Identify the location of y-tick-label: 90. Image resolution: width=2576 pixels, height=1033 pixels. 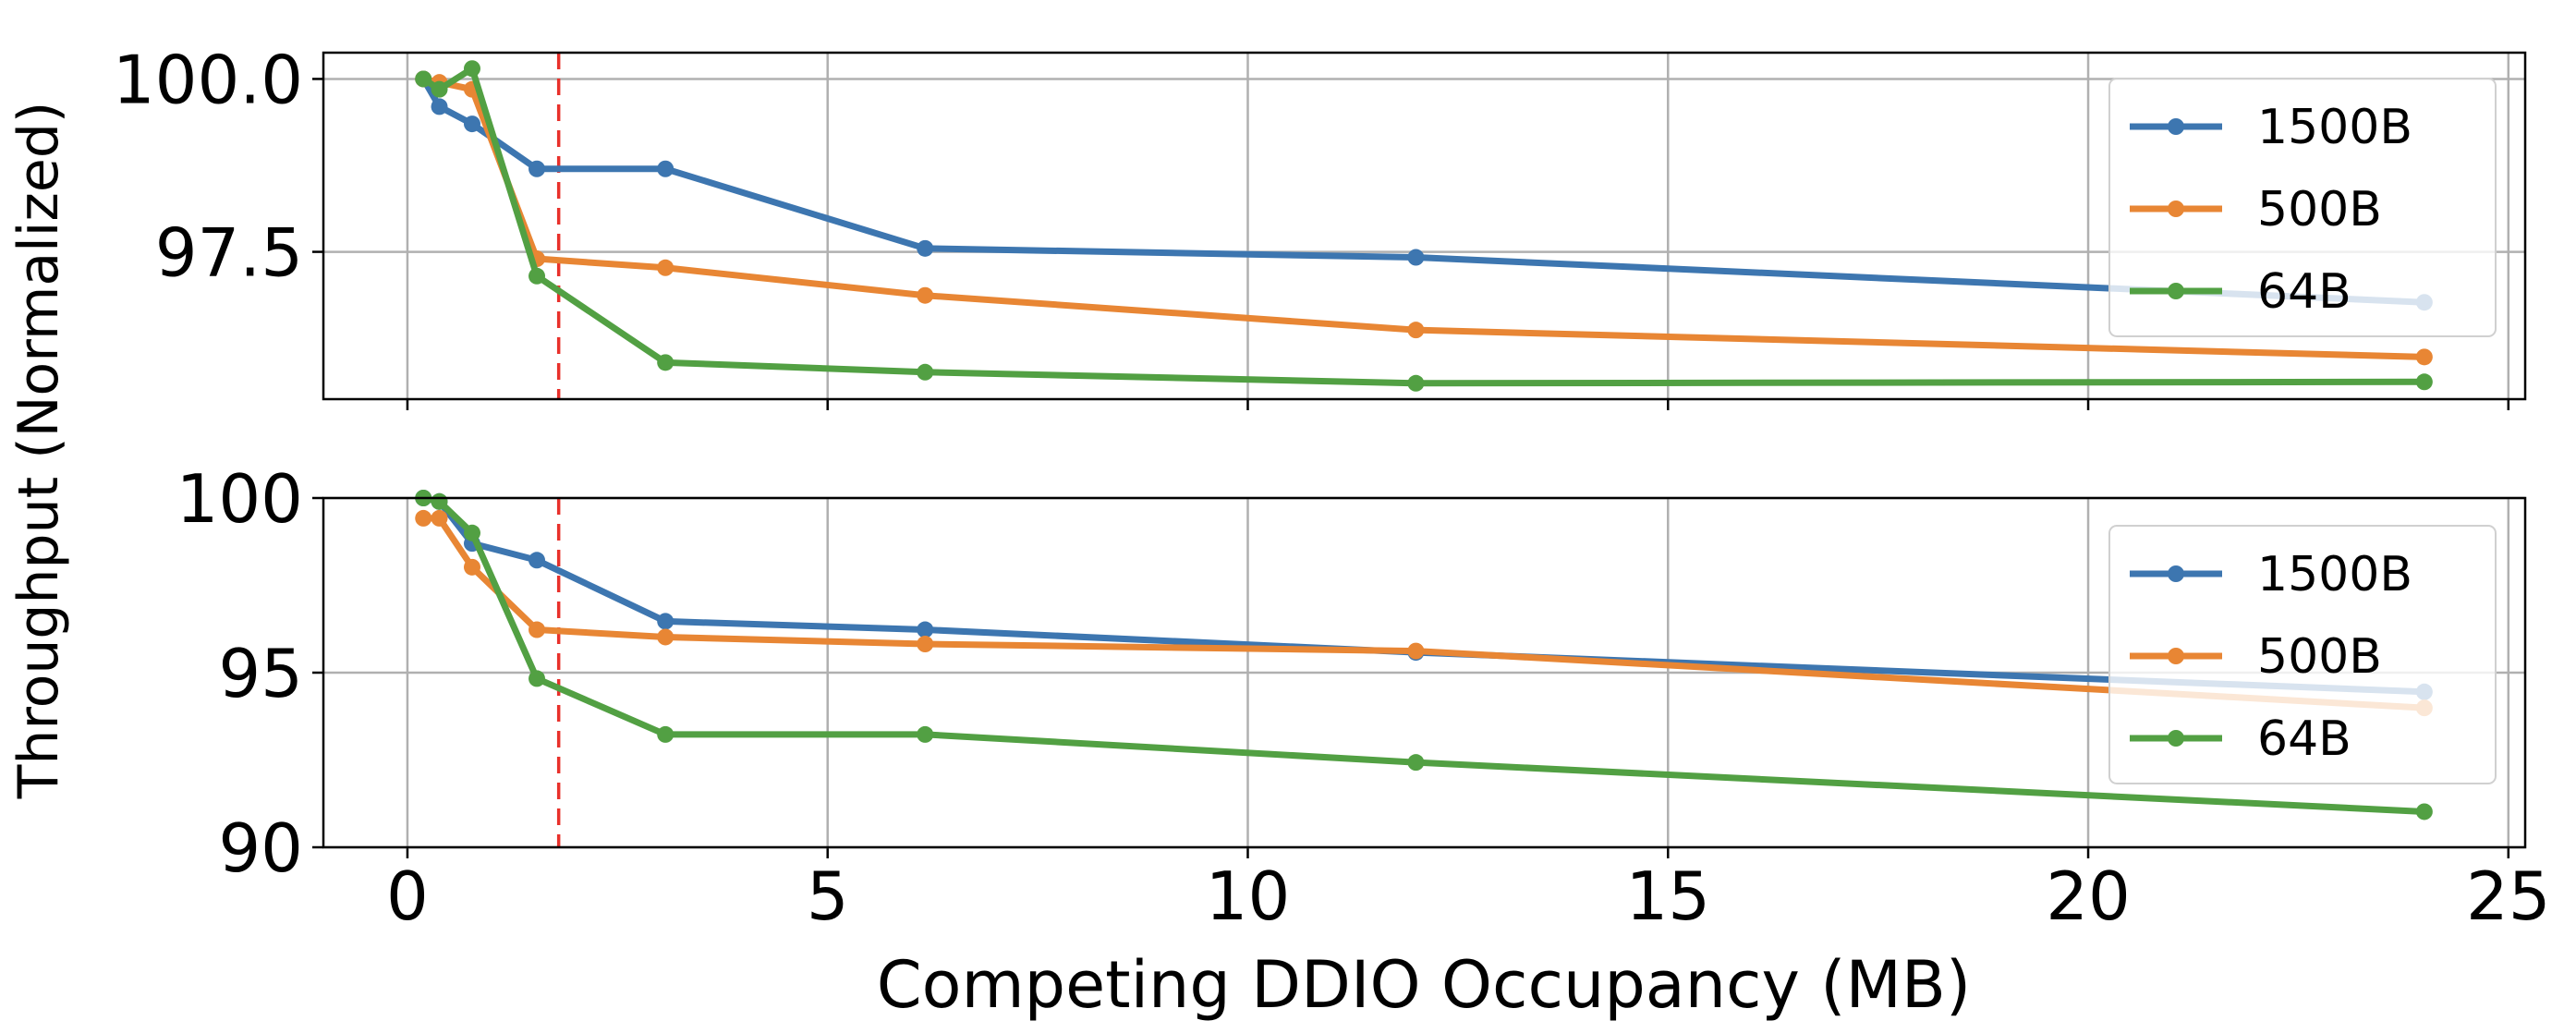
(260, 848).